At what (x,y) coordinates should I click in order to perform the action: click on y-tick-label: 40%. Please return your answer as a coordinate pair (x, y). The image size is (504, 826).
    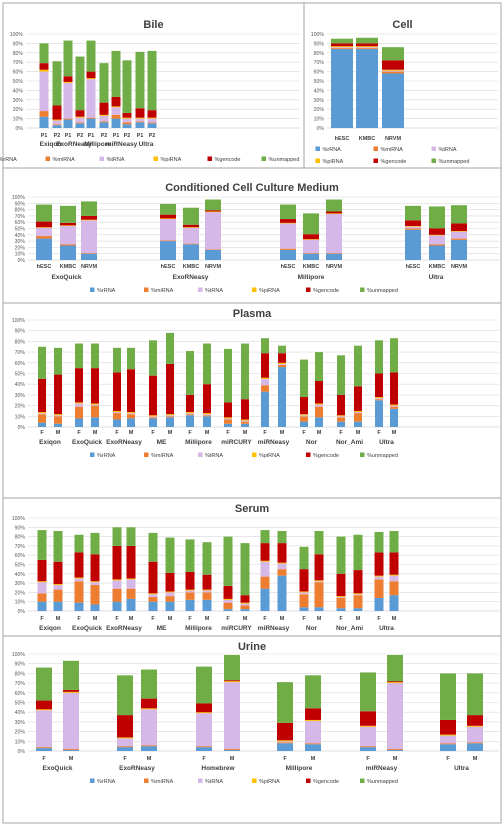
    Looking at the image, I should click on (20, 385).